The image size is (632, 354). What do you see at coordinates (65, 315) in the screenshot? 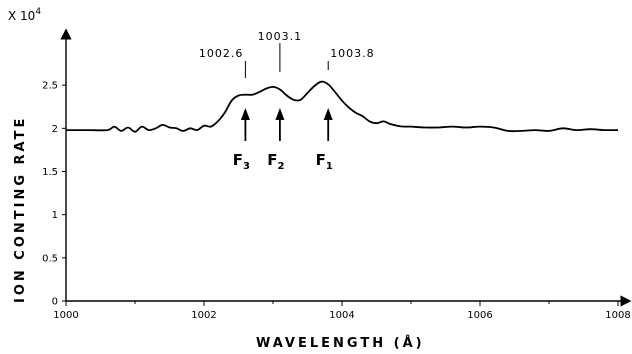
I see `x-tick-label: 1000` at bounding box center [65, 315].